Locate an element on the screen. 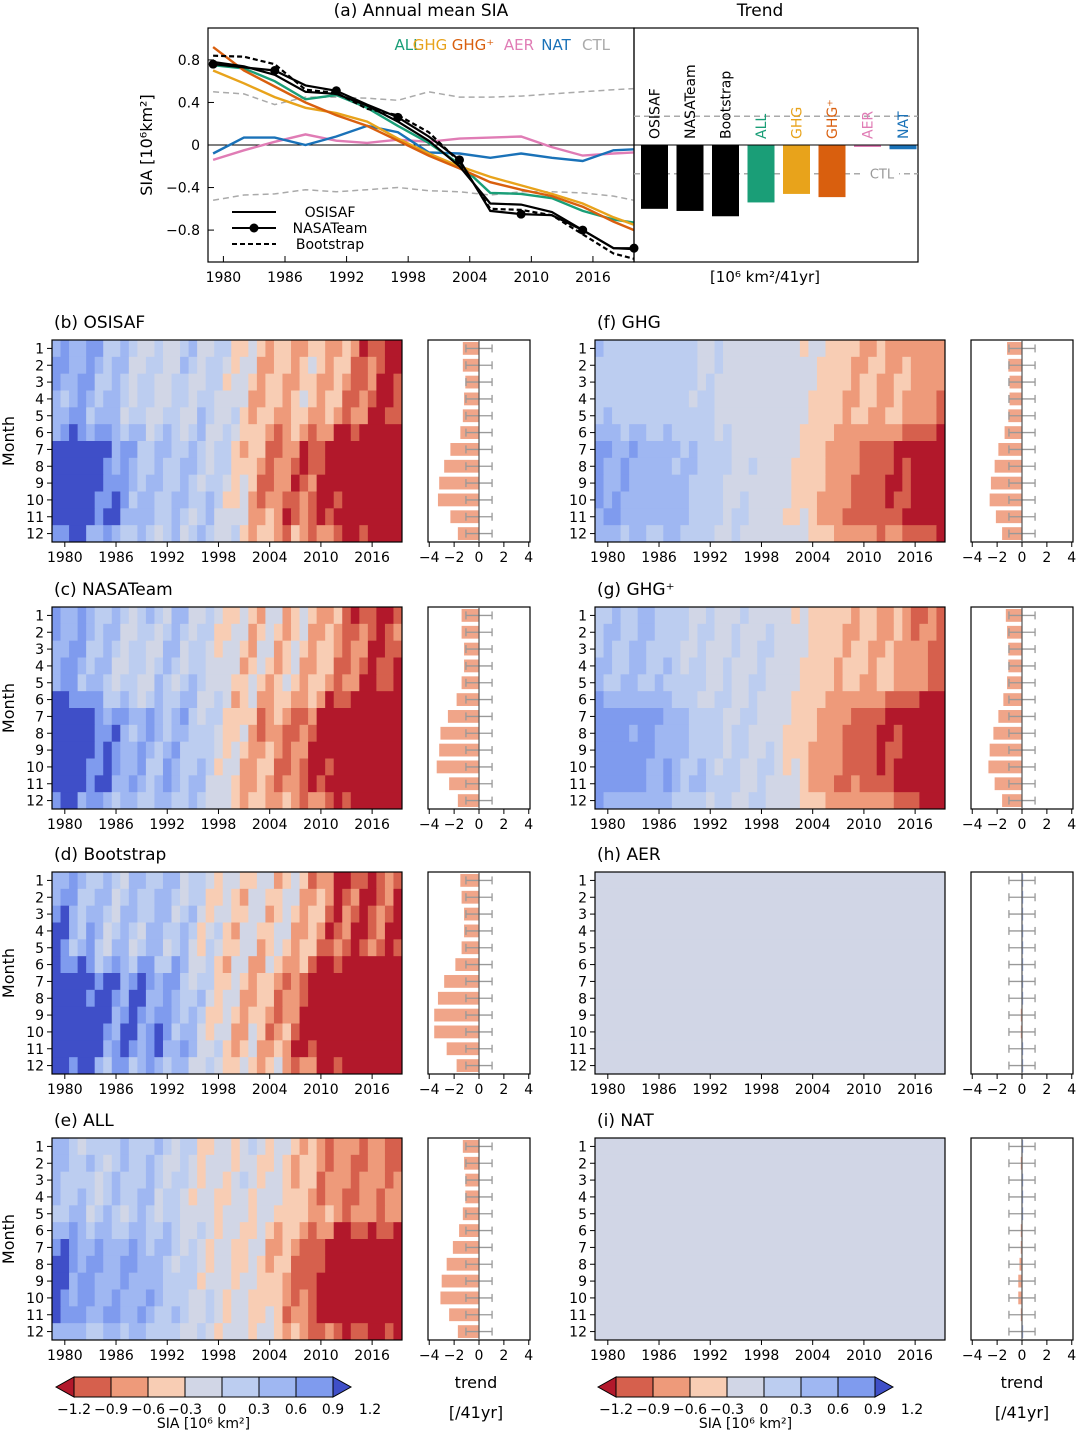  year-label: 2010 is located at coordinates (864, 1356).